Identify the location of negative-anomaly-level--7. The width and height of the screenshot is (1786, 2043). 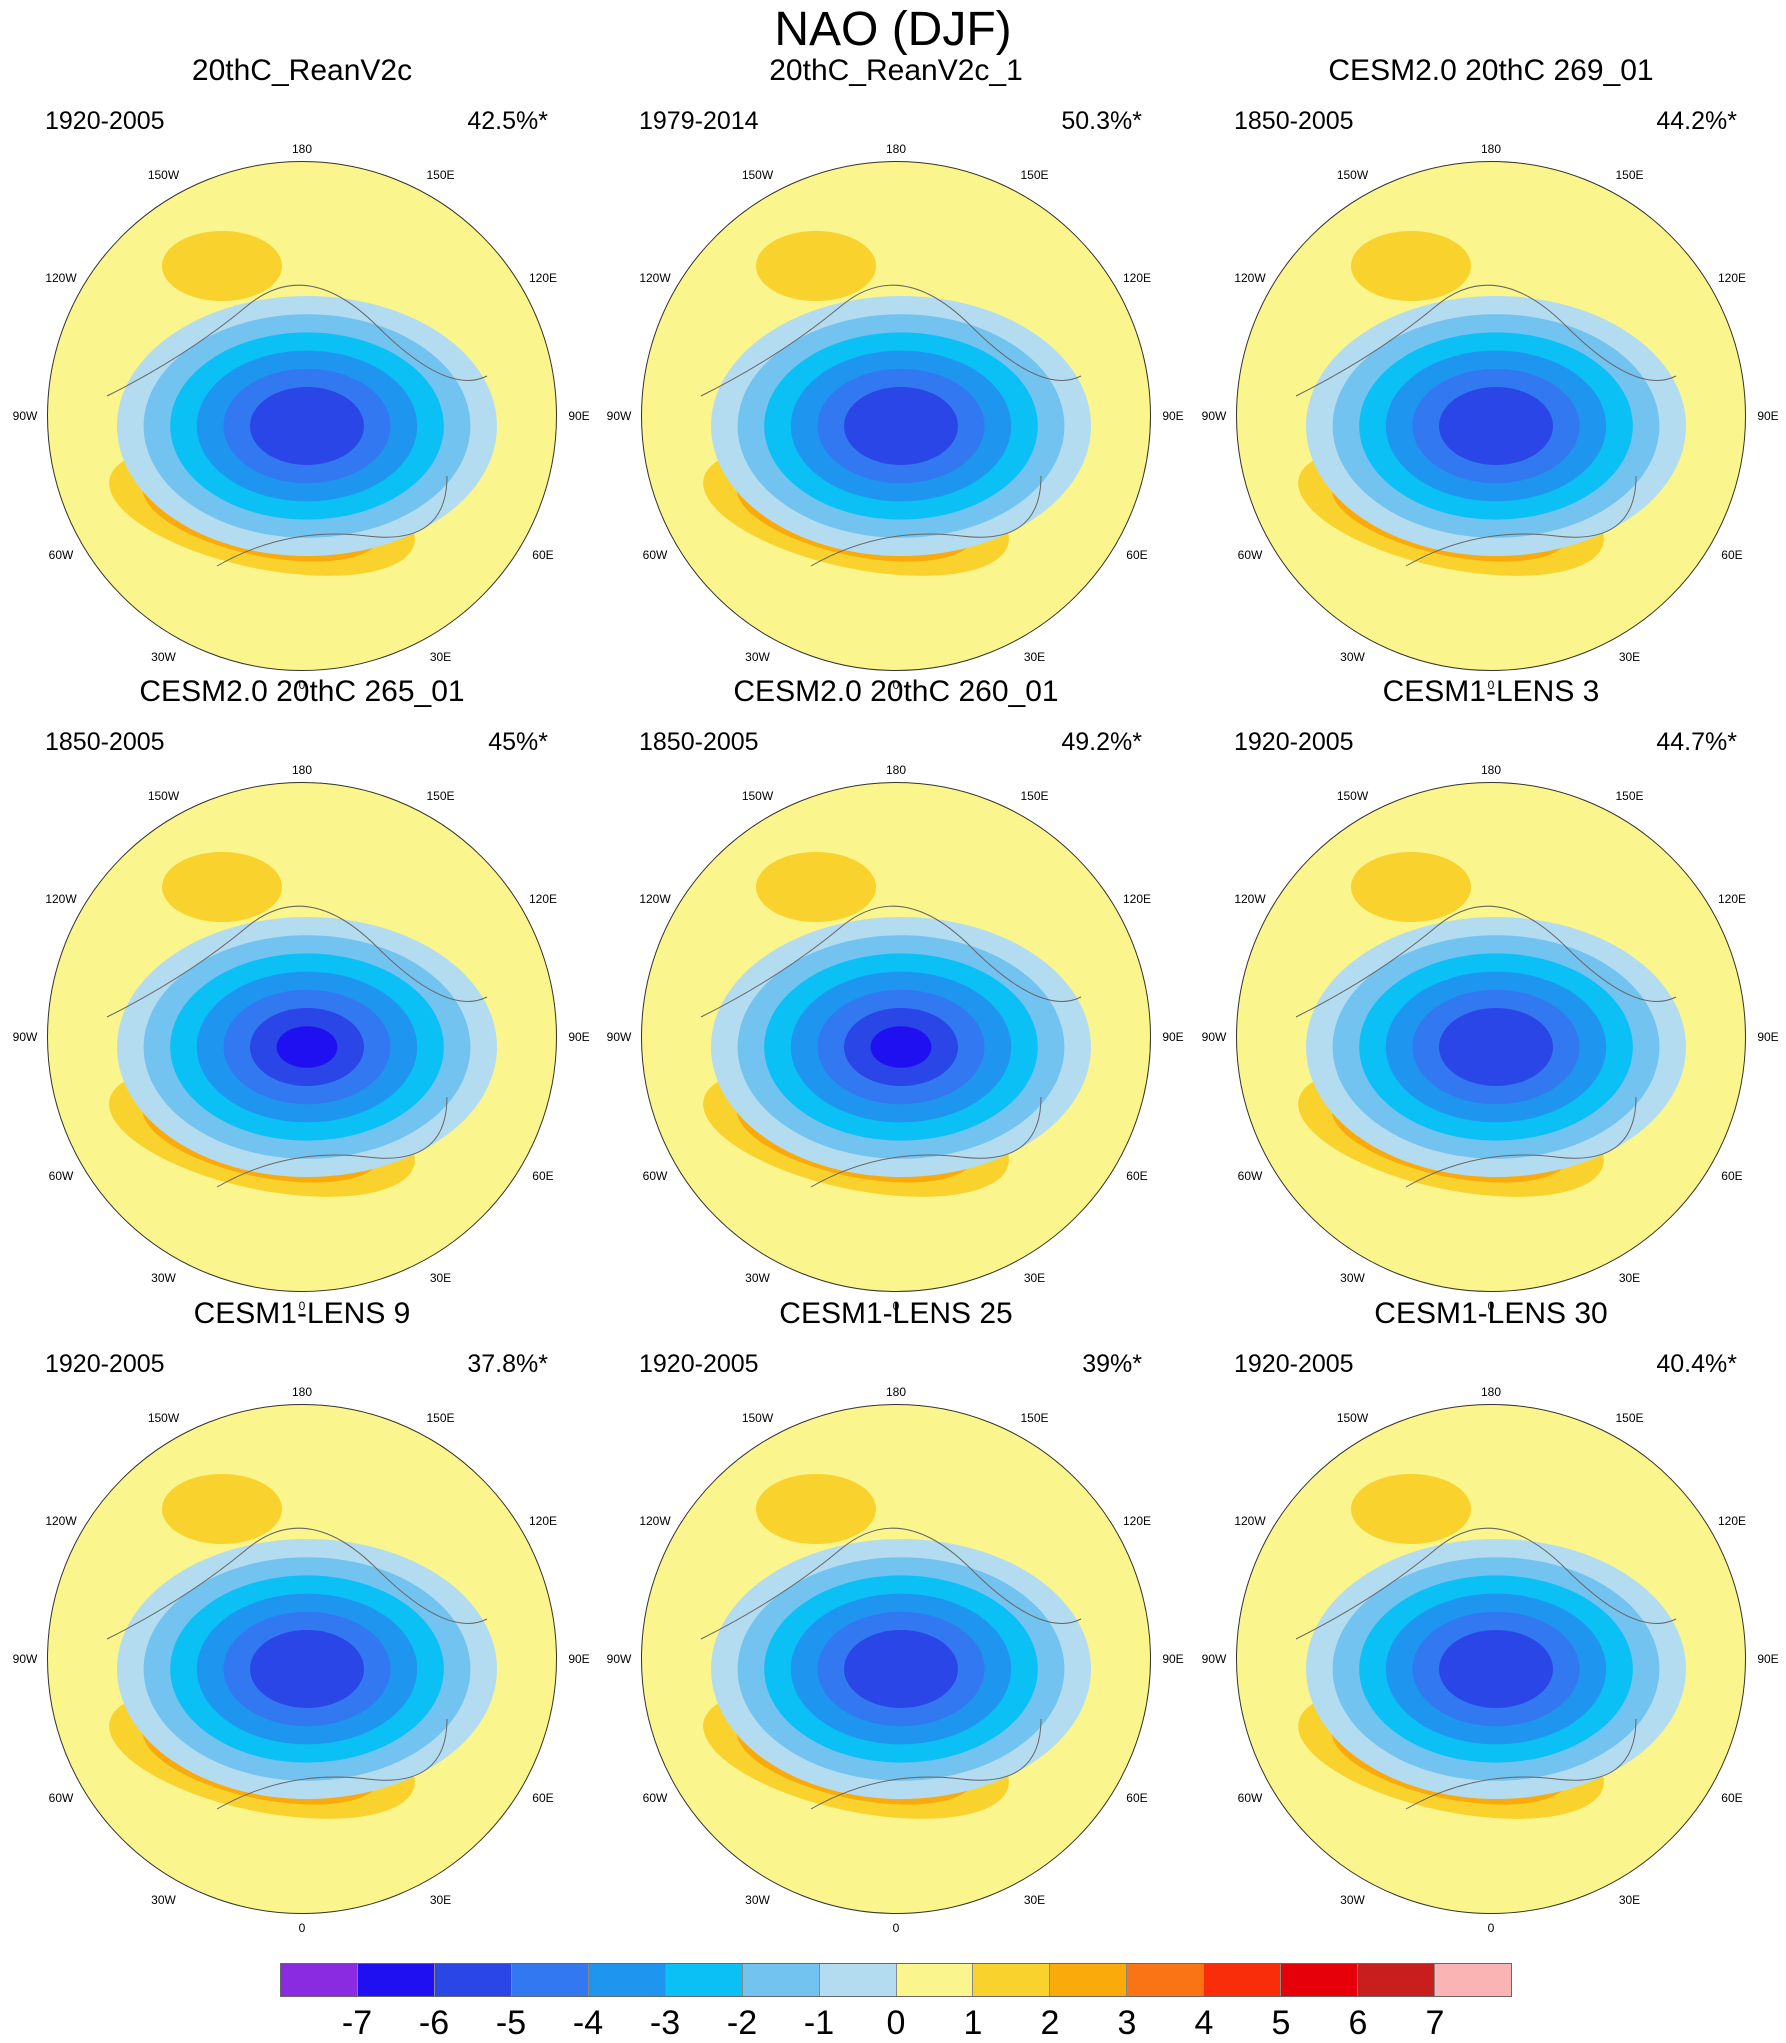
(307, 1047).